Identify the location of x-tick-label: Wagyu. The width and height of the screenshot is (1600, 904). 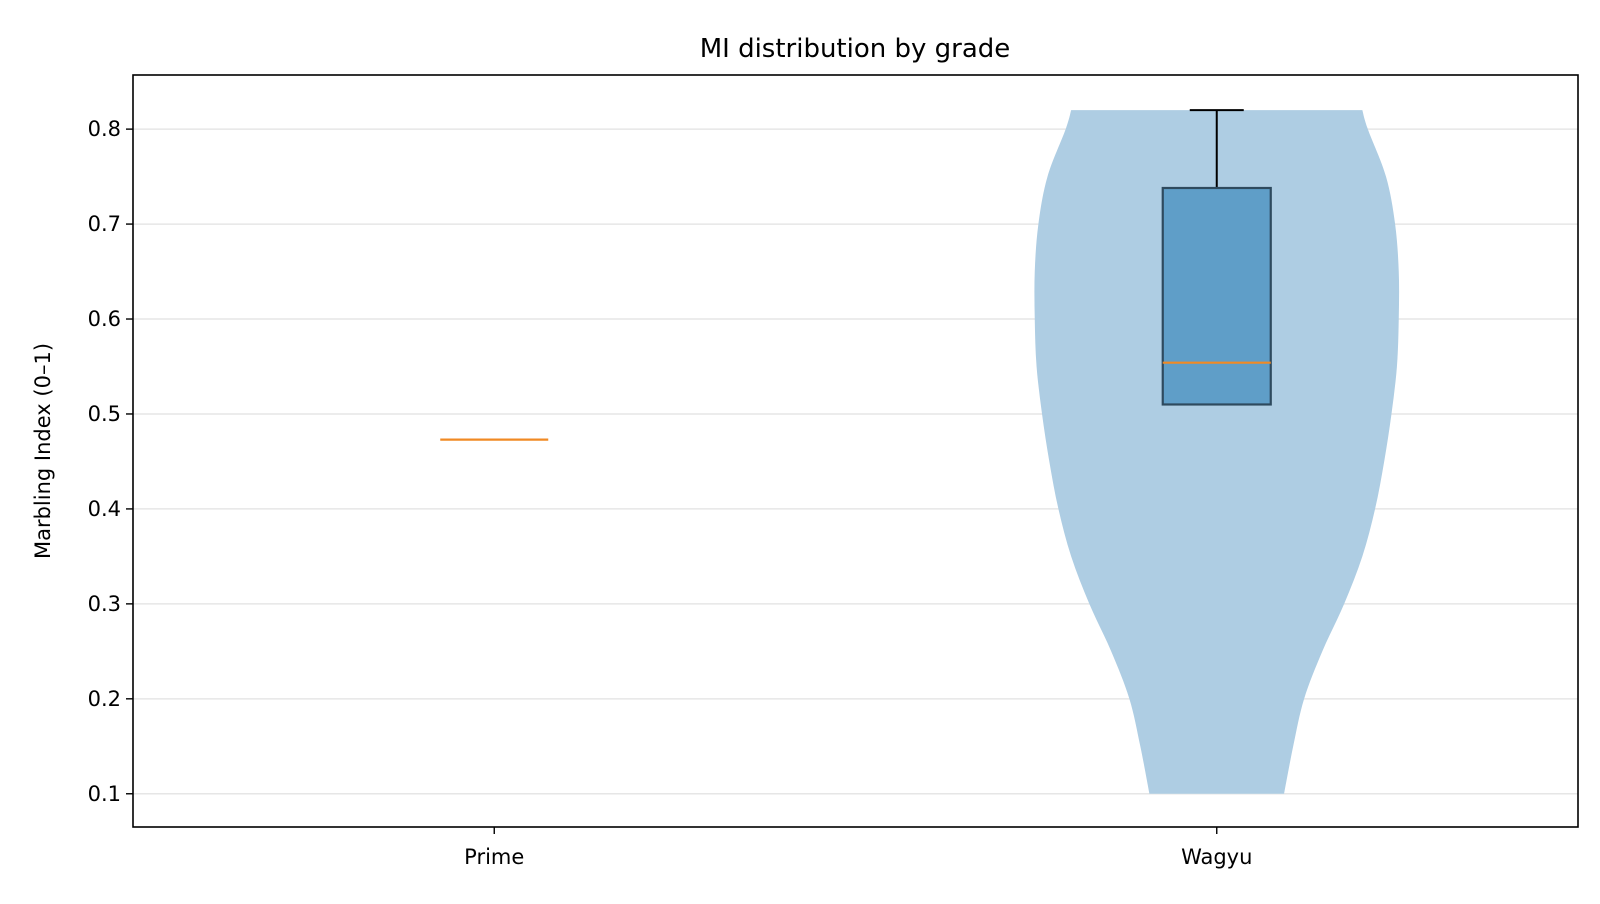
(1216, 857).